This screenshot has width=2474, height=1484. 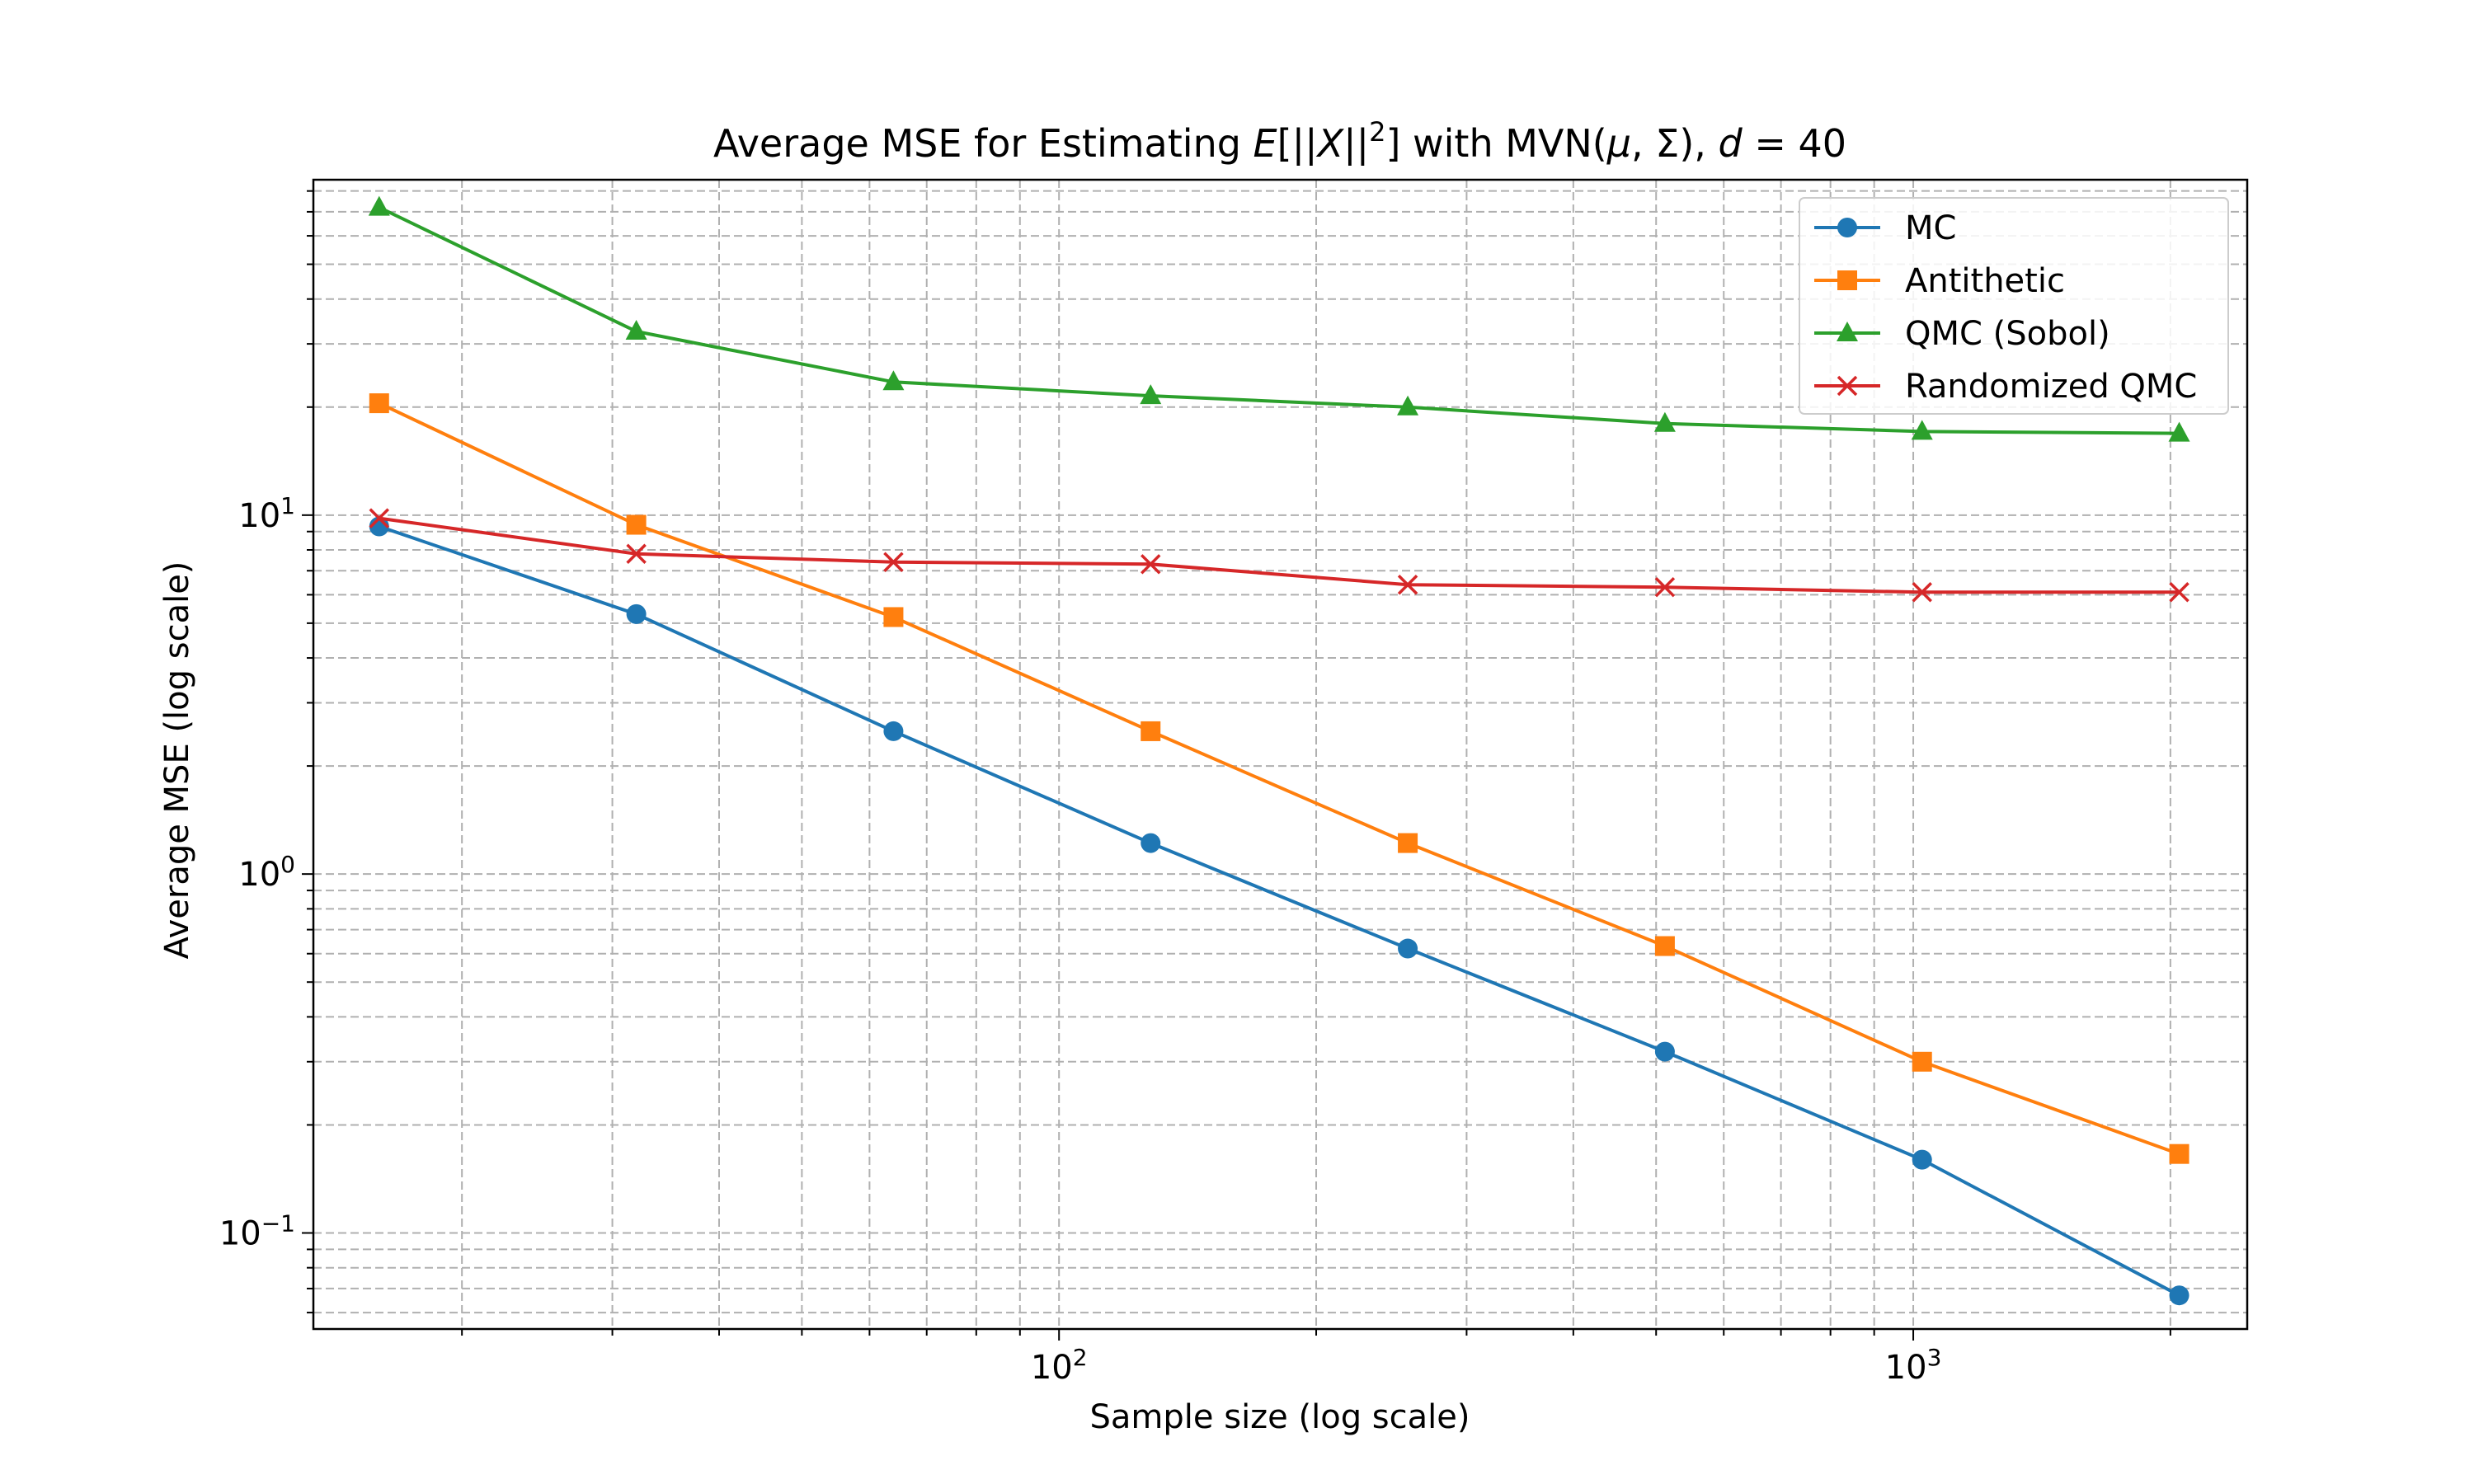 I want to click on series-line-randomized-qmc, so click(x=1279, y=555).